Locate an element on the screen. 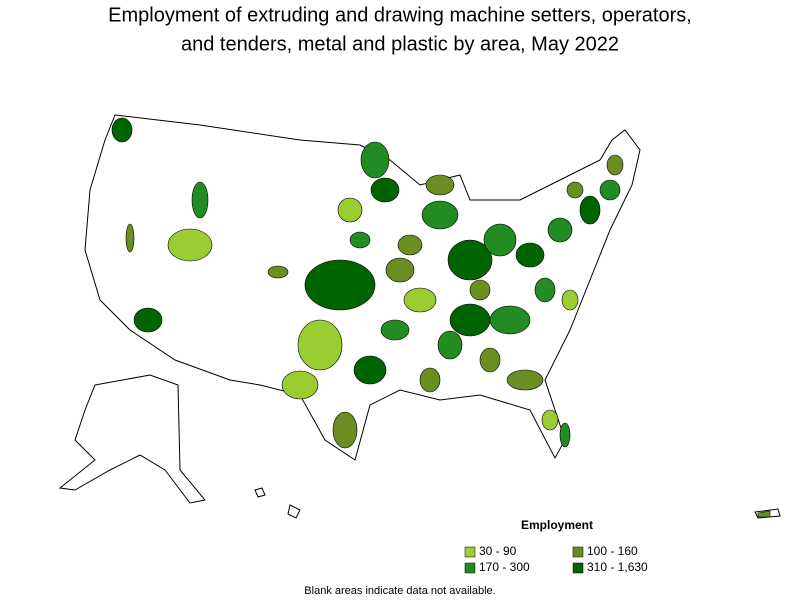 The height and width of the screenshot is (600, 800). legend-label: 100 - 160 is located at coordinates (612, 551).